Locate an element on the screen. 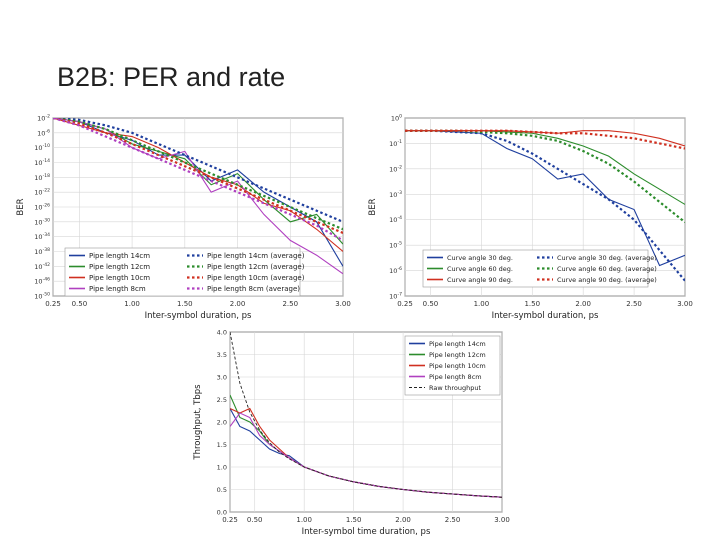 Image resolution: width=720 pixels, height=540 pixels. y-tick-label: 2.5 is located at coordinates (222, 400).